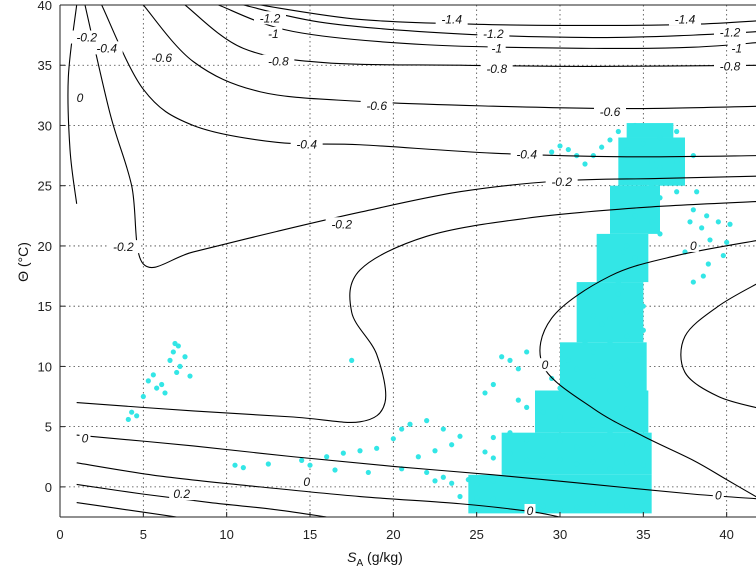 Image resolution: width=756 pixels, height=575 pixels. I want to click on y-tick-label: 5, so click(48, 427).